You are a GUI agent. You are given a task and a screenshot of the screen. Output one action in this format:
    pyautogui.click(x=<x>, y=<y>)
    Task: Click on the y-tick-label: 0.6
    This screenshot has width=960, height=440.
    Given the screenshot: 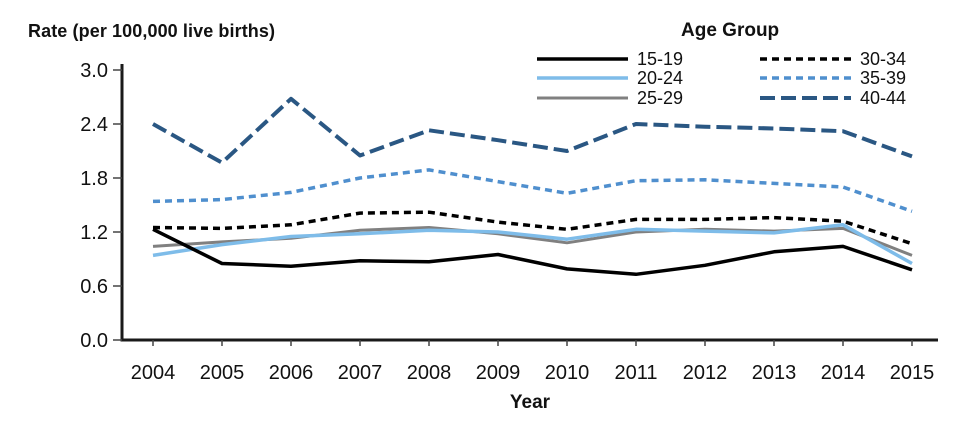 What is the action you would take?
    pyautogui.click(x=94, y=287)
    